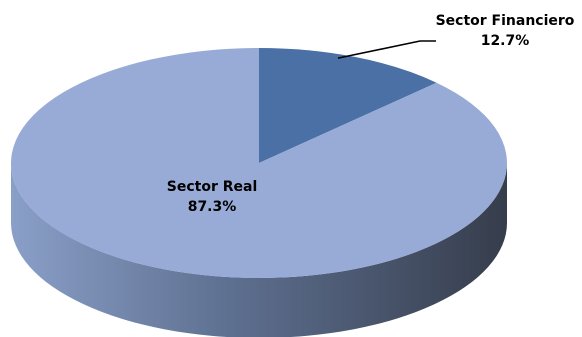  Describe the element at coordinates (505, 21) in the screenshot. I see `label-sector-financiero-name: Sector Financiero` at that location.